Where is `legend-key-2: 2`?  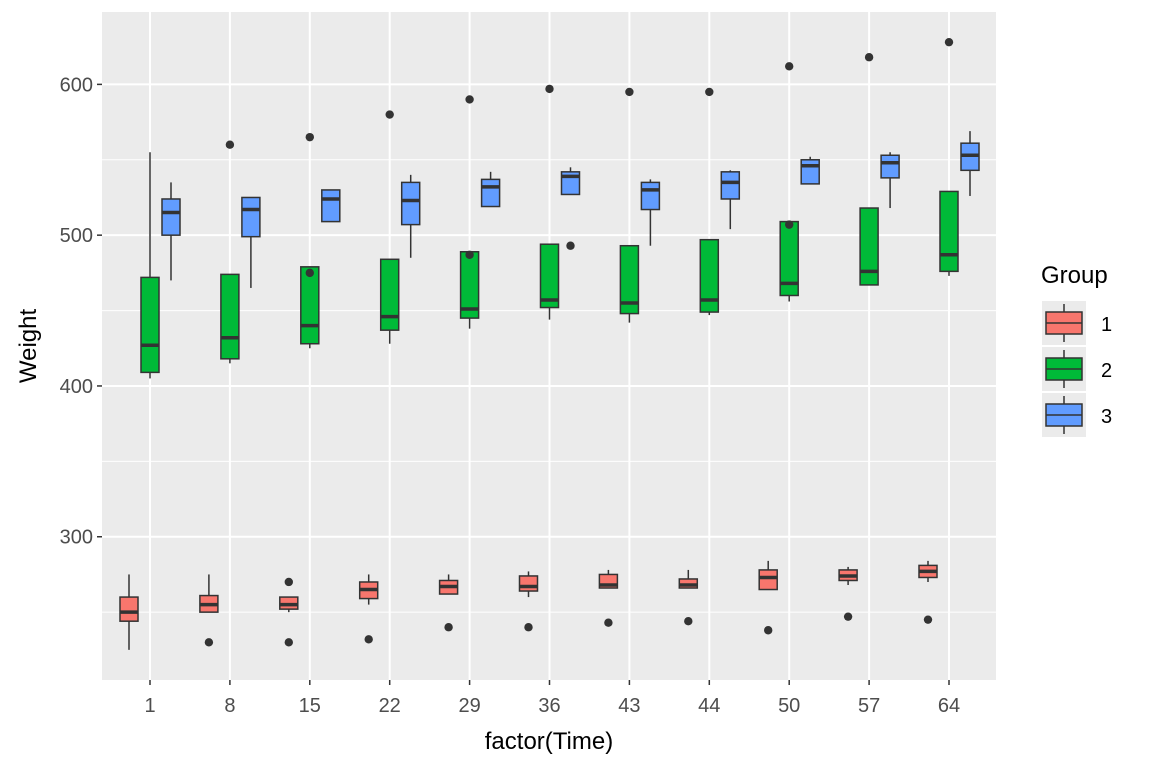 legend-key-2: 2 is located at coordinates (1077, 369).